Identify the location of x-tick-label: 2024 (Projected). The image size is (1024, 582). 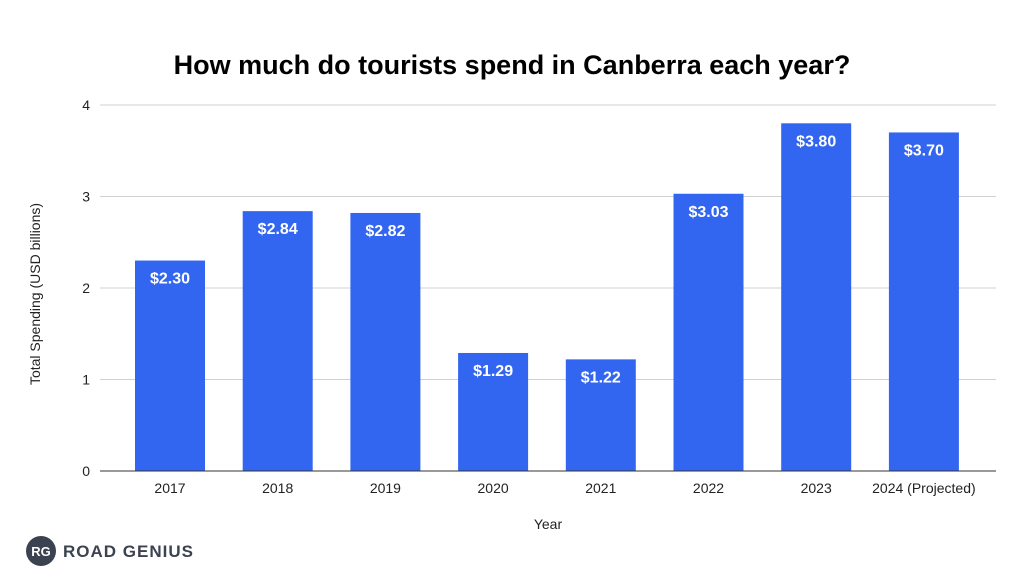
(924, 488).